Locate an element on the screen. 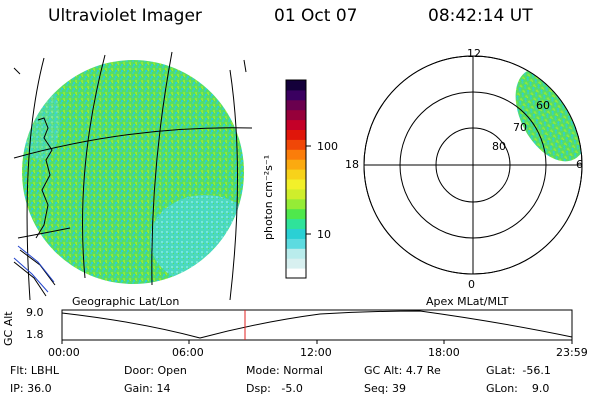 This screenshot has width=600, height=400. boundary-line is located at coordinates (34, 269).